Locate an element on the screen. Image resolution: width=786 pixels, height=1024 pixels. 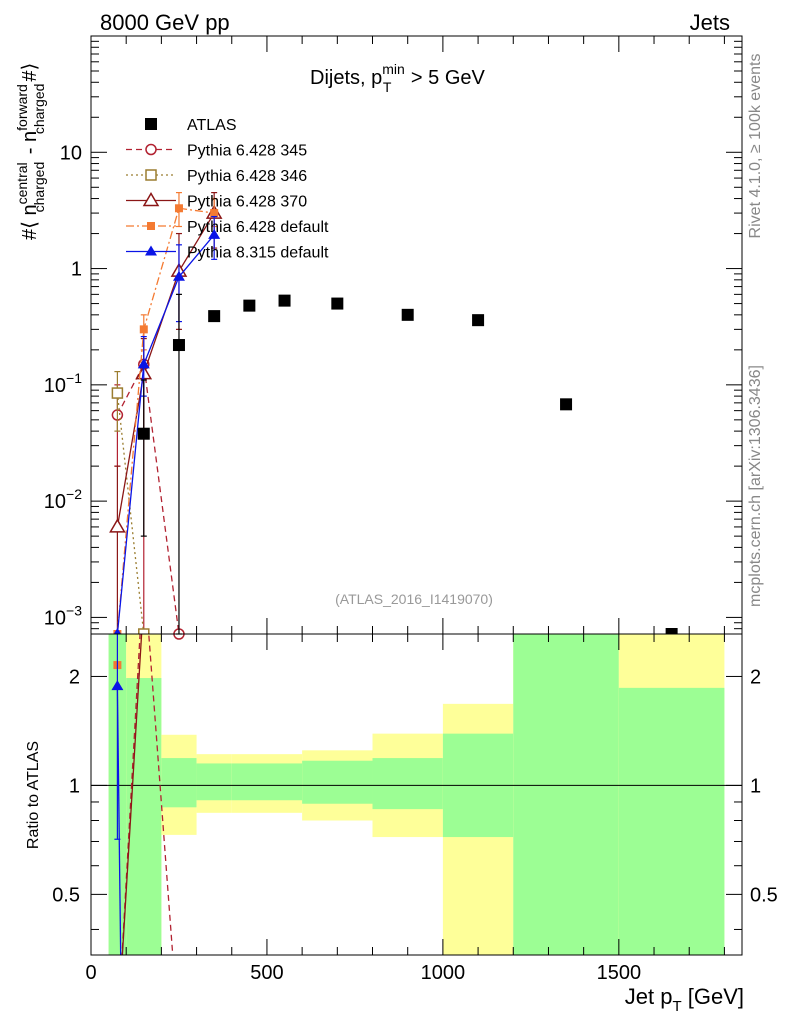
plot-title-sup: min is located at coordinates (393, 69).